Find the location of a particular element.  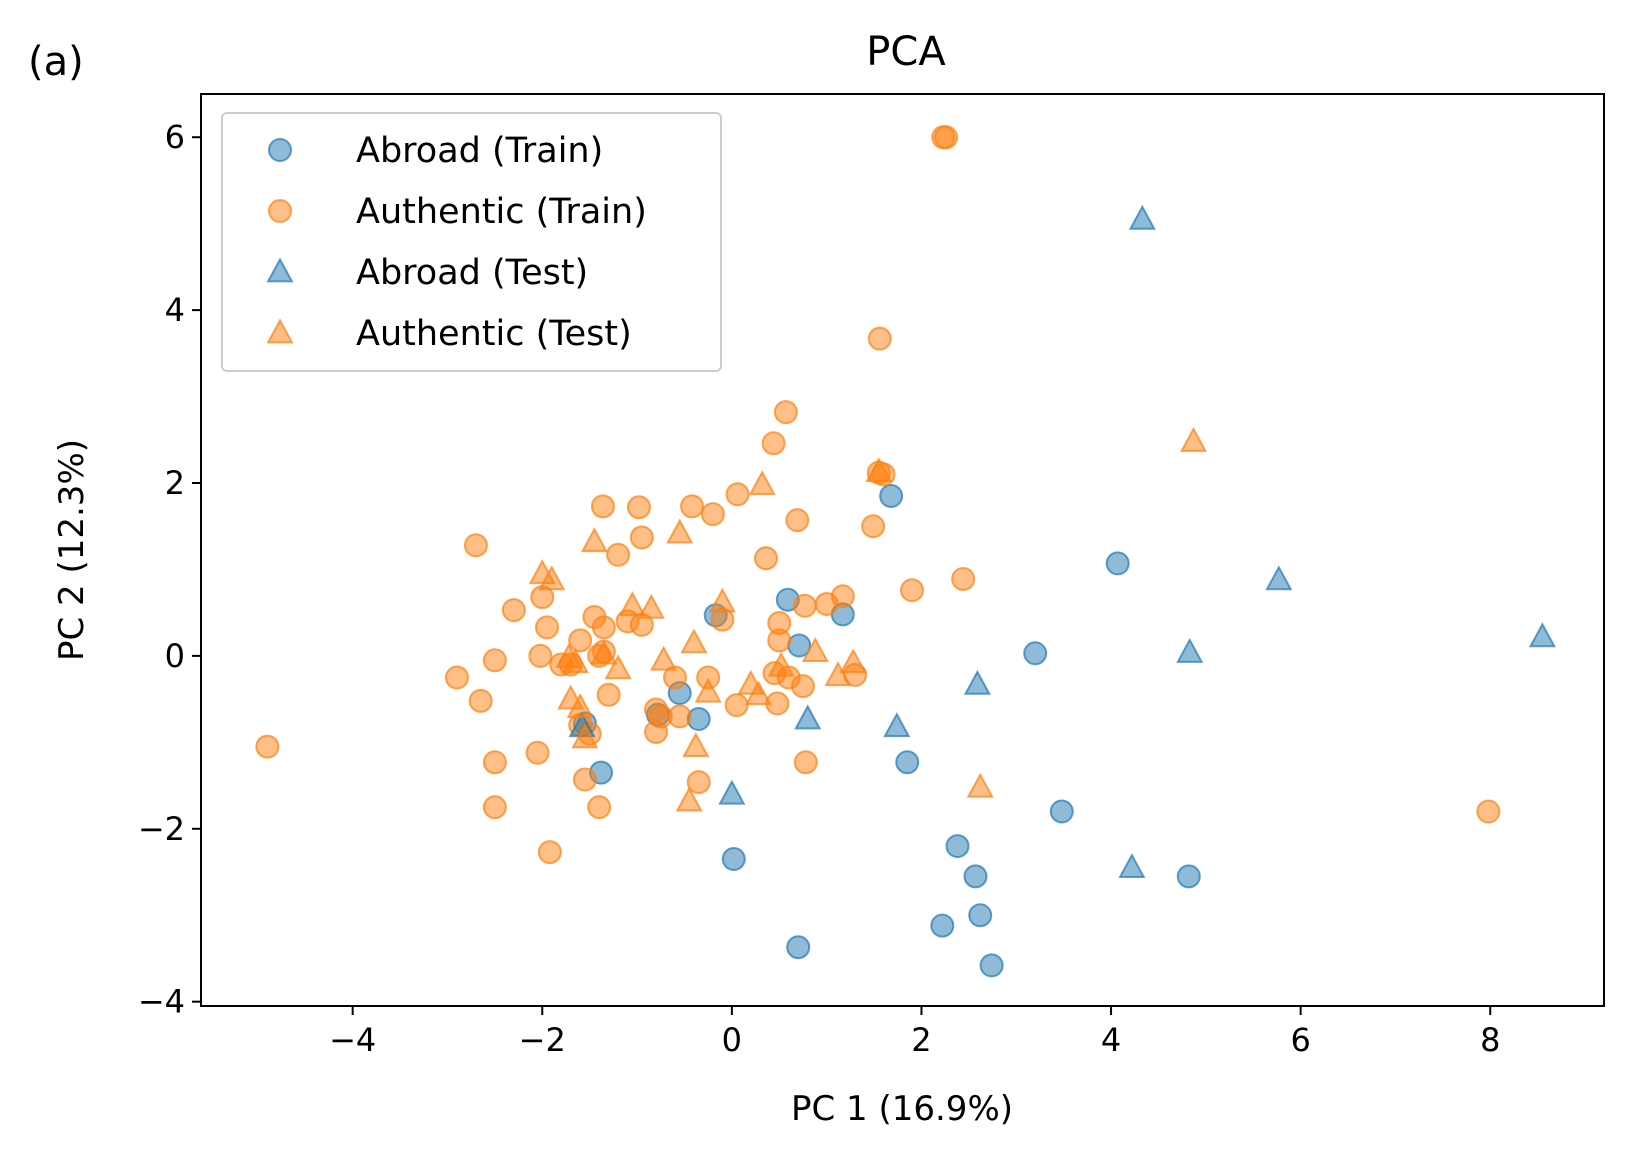

x-tick-label: 8 is located at coordinates (1490, 1040).